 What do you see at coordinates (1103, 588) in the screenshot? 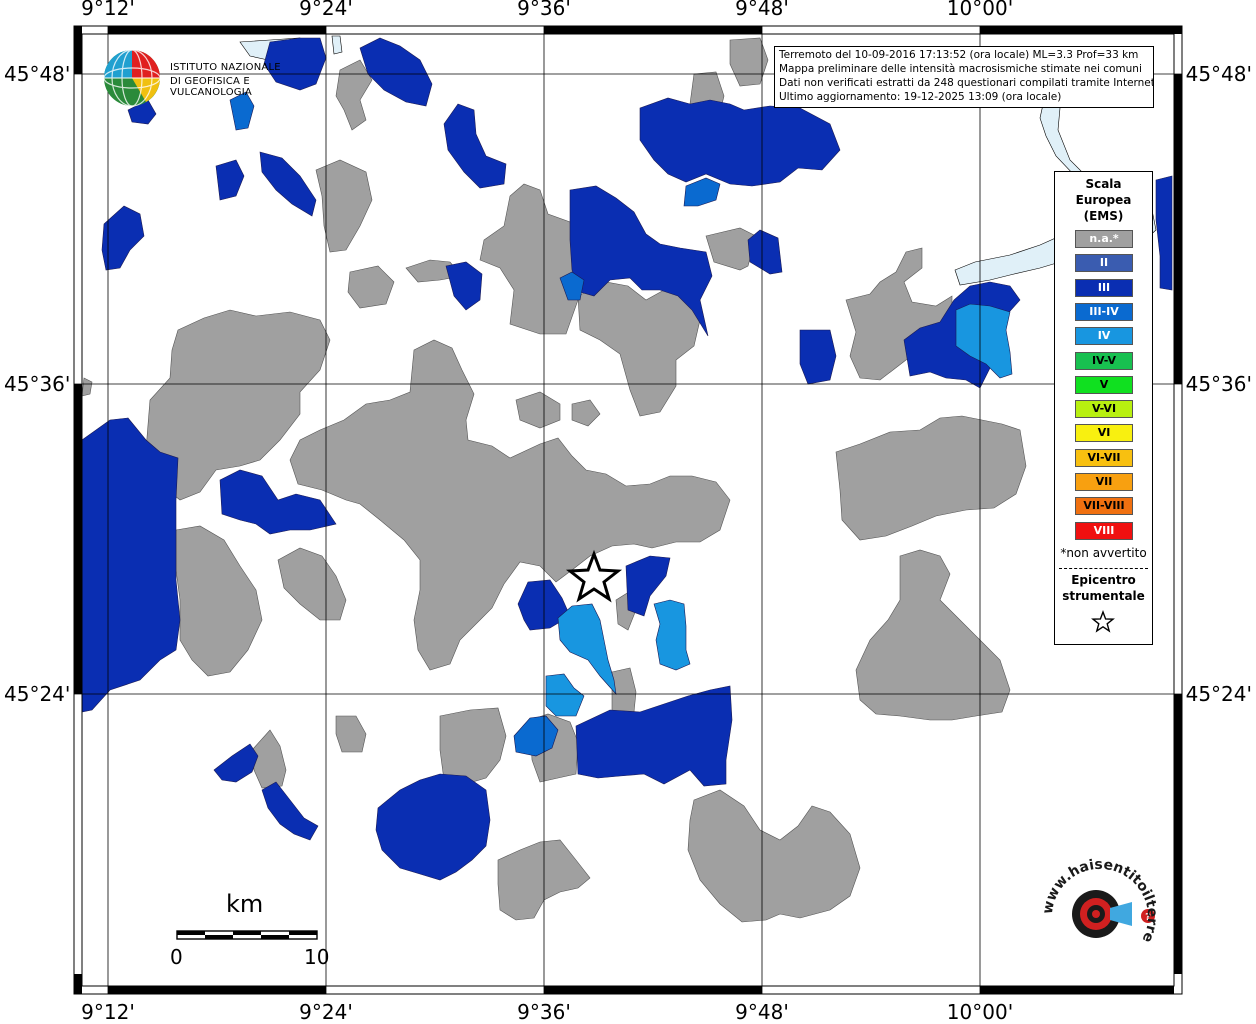
I see `legend-epicenter-label: Epicentro strumentale` at bounding box center [1103, 588].